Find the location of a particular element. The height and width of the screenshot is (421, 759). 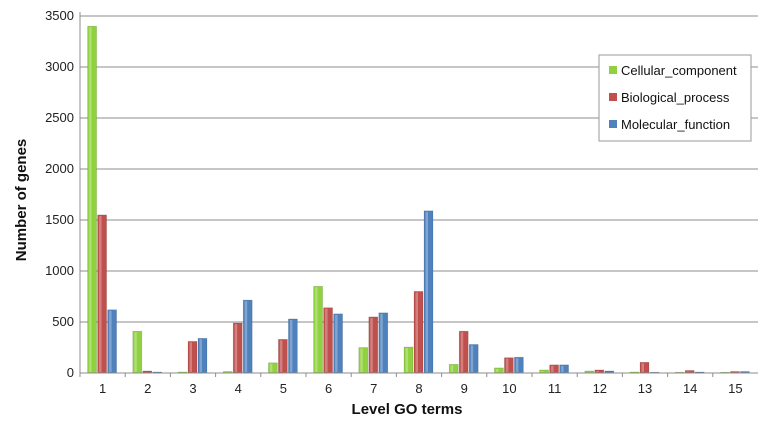

x-axis-title: Level GO terms is located at coordinates (407, 409).